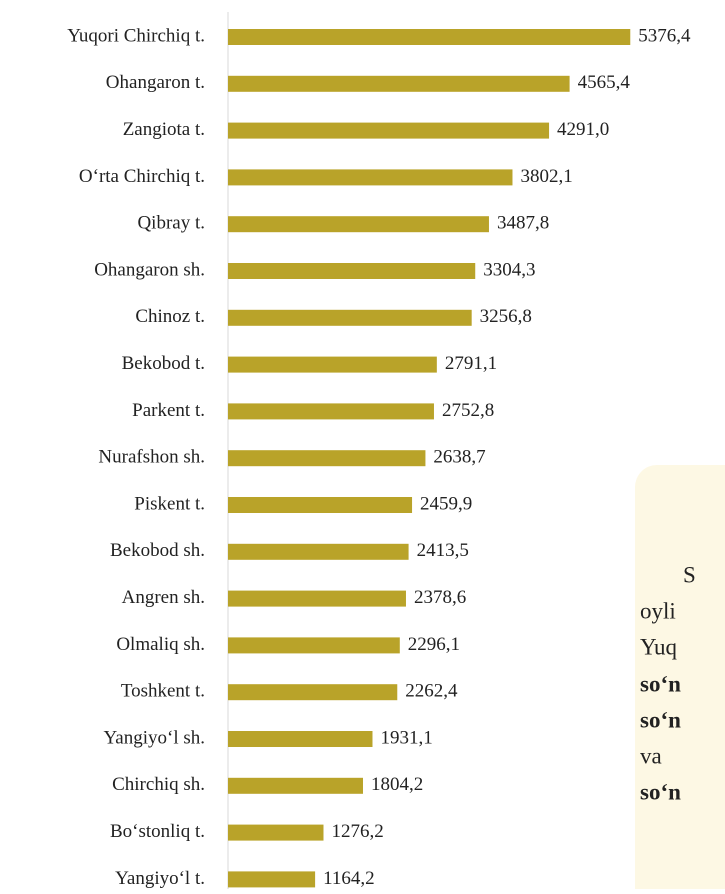 Image resolution: width=725 pixels, height=894 pixels. I want to click on value-label: 3802,1, so click(546, 176).